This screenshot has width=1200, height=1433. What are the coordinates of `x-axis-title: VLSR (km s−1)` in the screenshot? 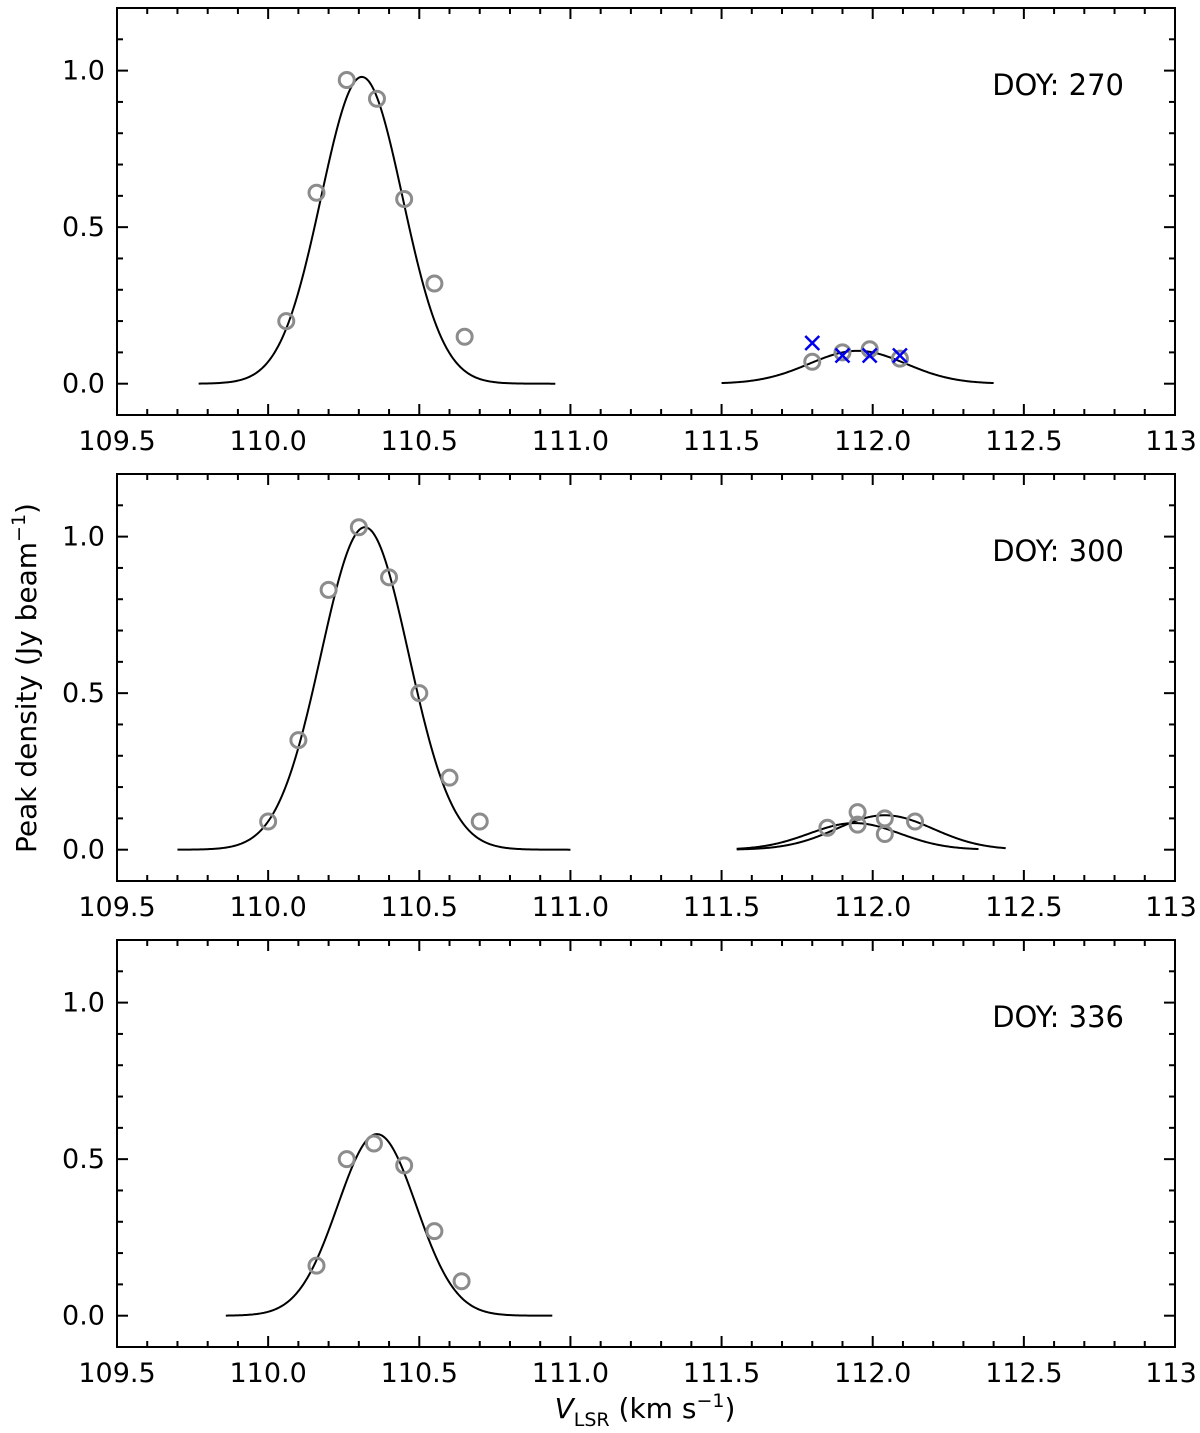 It's located at (645, 1410).